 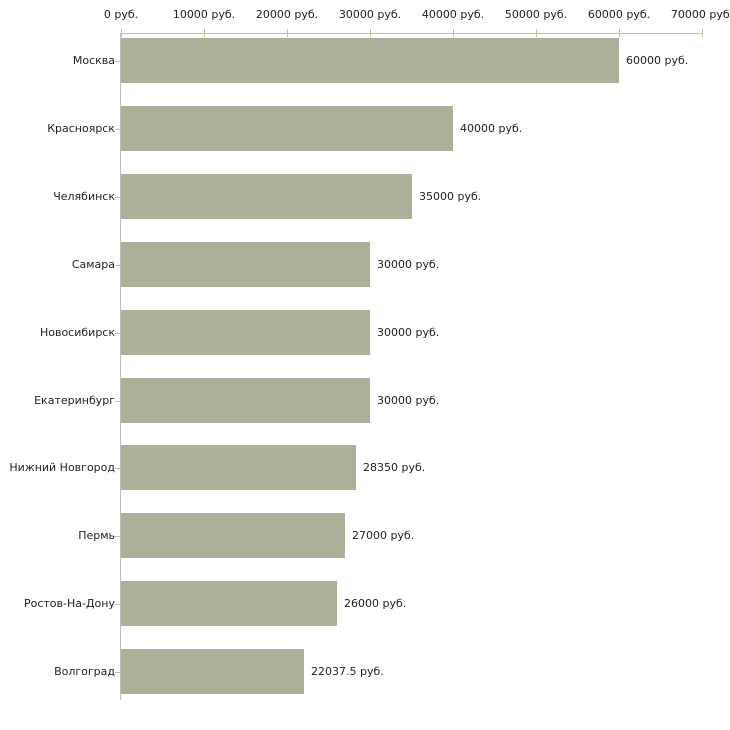 I want to click on value-label: 28350 руб., so click(x=394, y=467).